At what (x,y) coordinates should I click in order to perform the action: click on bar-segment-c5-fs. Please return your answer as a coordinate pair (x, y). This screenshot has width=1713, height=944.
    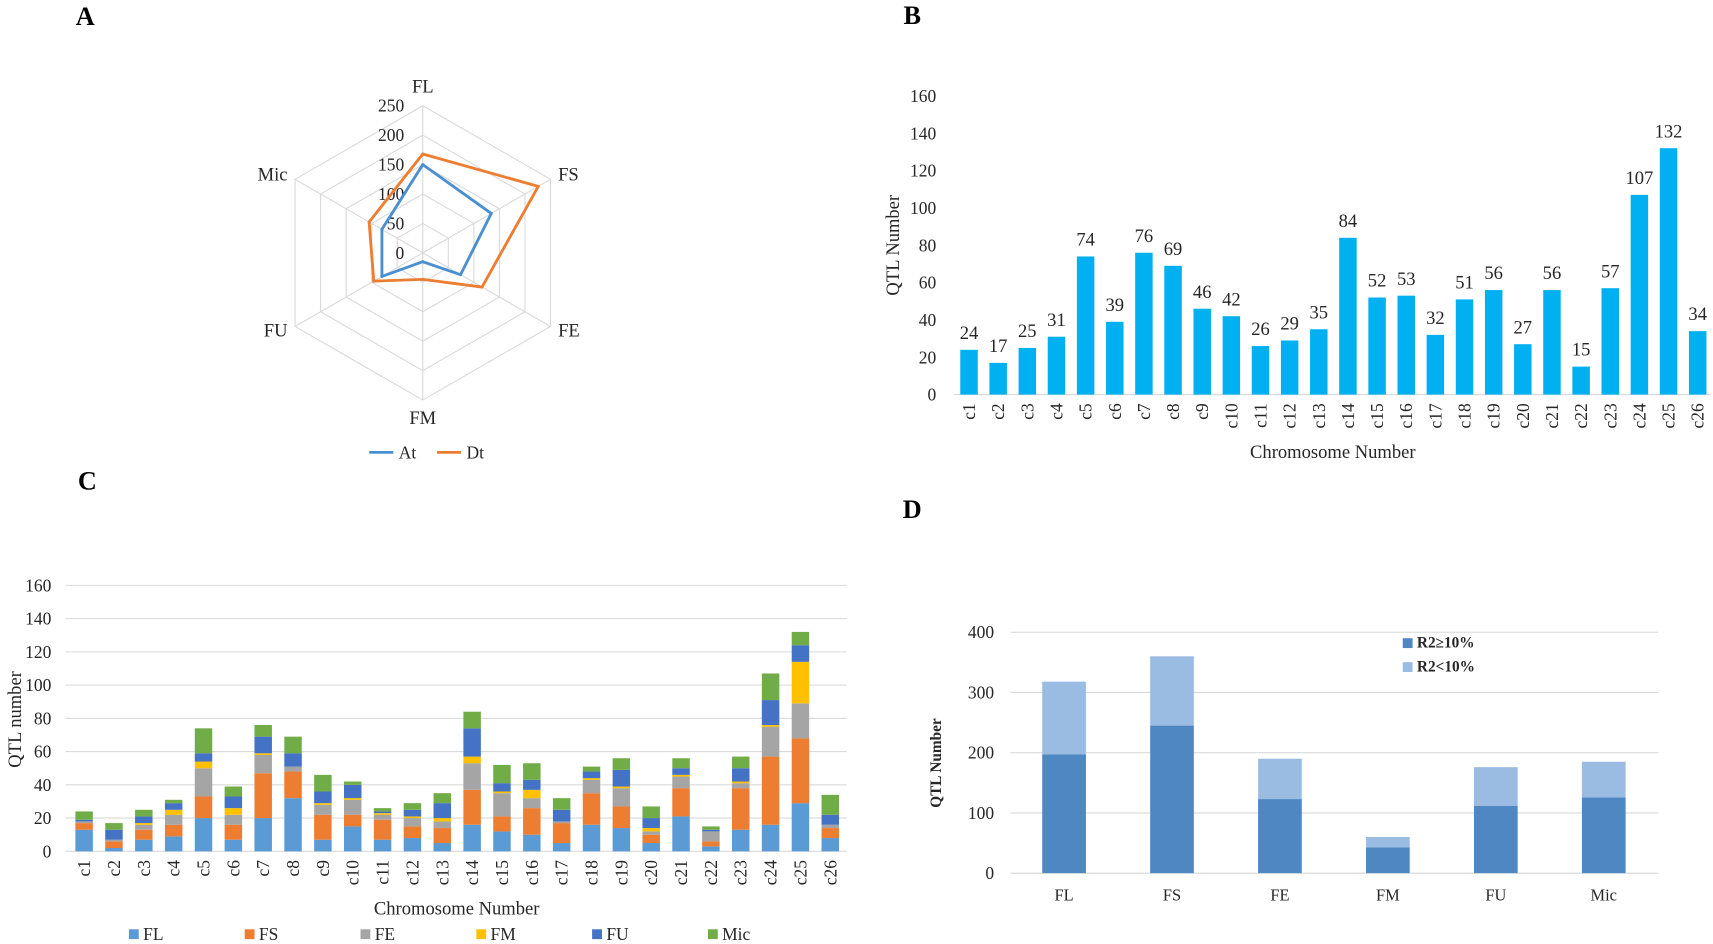
    Looking at the image, I should click on (203, 807).